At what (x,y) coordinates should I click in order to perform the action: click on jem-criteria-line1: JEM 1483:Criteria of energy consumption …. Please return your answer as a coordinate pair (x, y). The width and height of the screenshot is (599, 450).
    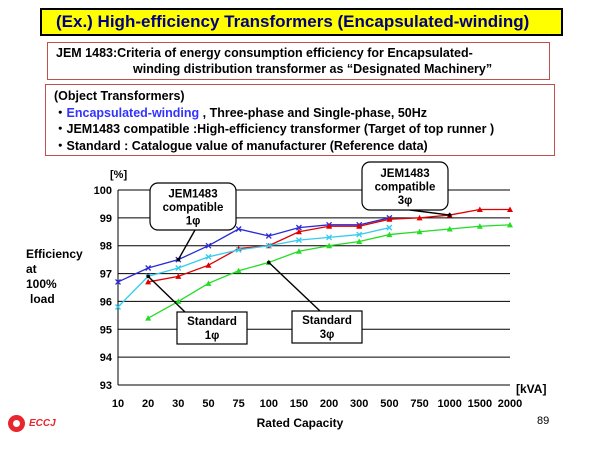
    Looking at the image, I should click on (264, 53).